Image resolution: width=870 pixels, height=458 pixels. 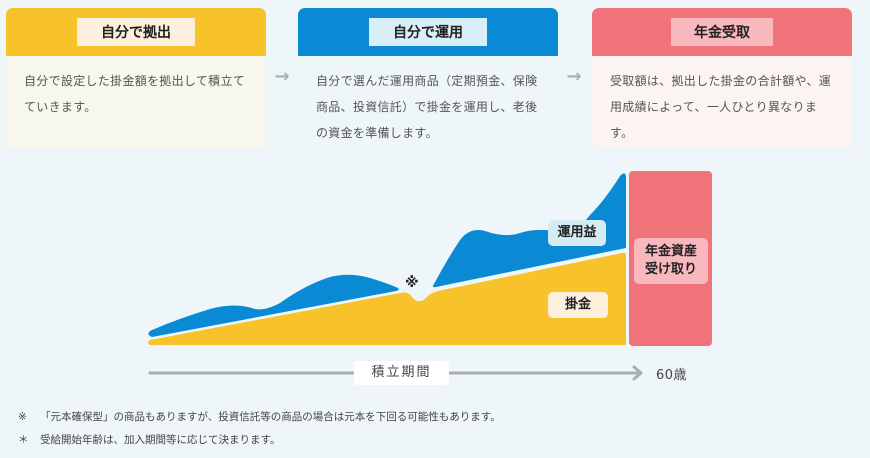 I want to click on step-card-header: 年金受取, so click(x=722, y=32).